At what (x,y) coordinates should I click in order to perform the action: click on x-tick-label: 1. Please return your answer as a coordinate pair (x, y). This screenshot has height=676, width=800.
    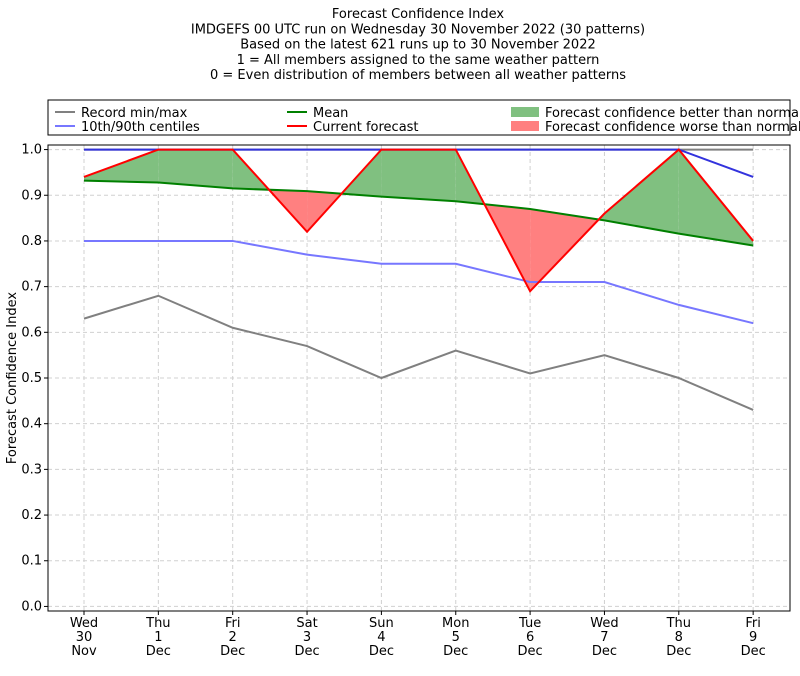
    Looking at the image, I should click on (158, 637).